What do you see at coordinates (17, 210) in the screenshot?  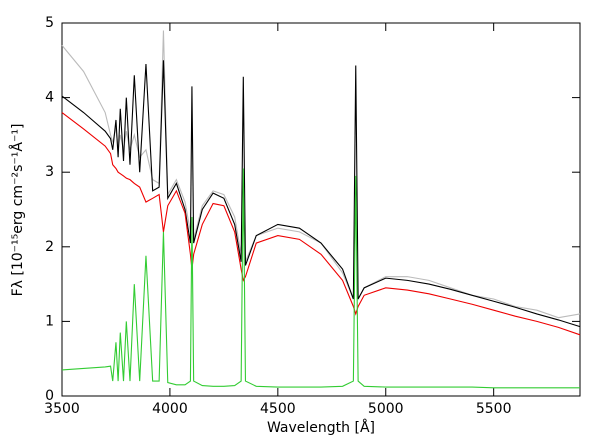 I see `y-axis-label: Fλ [10⁻¹⁵erg cm⁻²s⁻¹Å⁻¹]` at bounding box center [17, 210].